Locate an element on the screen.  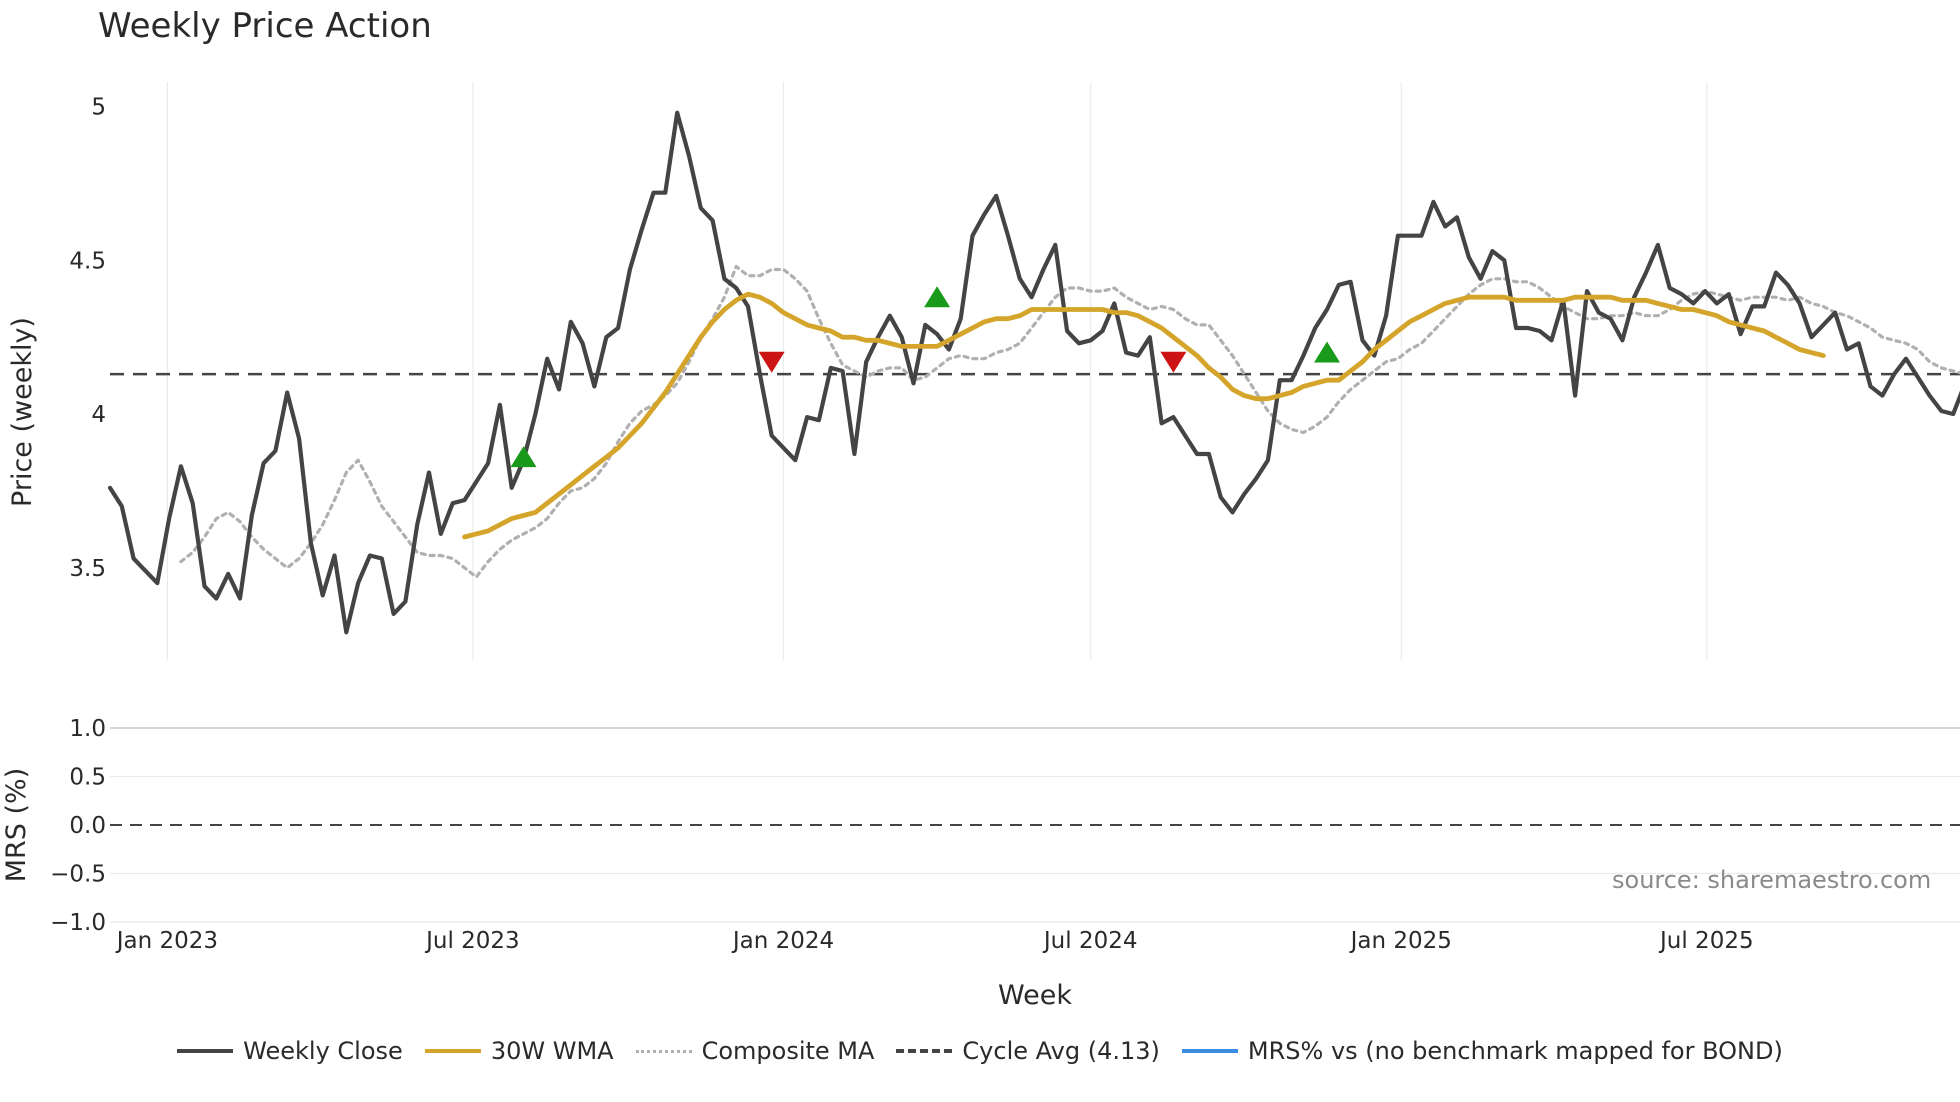
legend-item-composite: Composite MA is located at coordinates (755, 1051).